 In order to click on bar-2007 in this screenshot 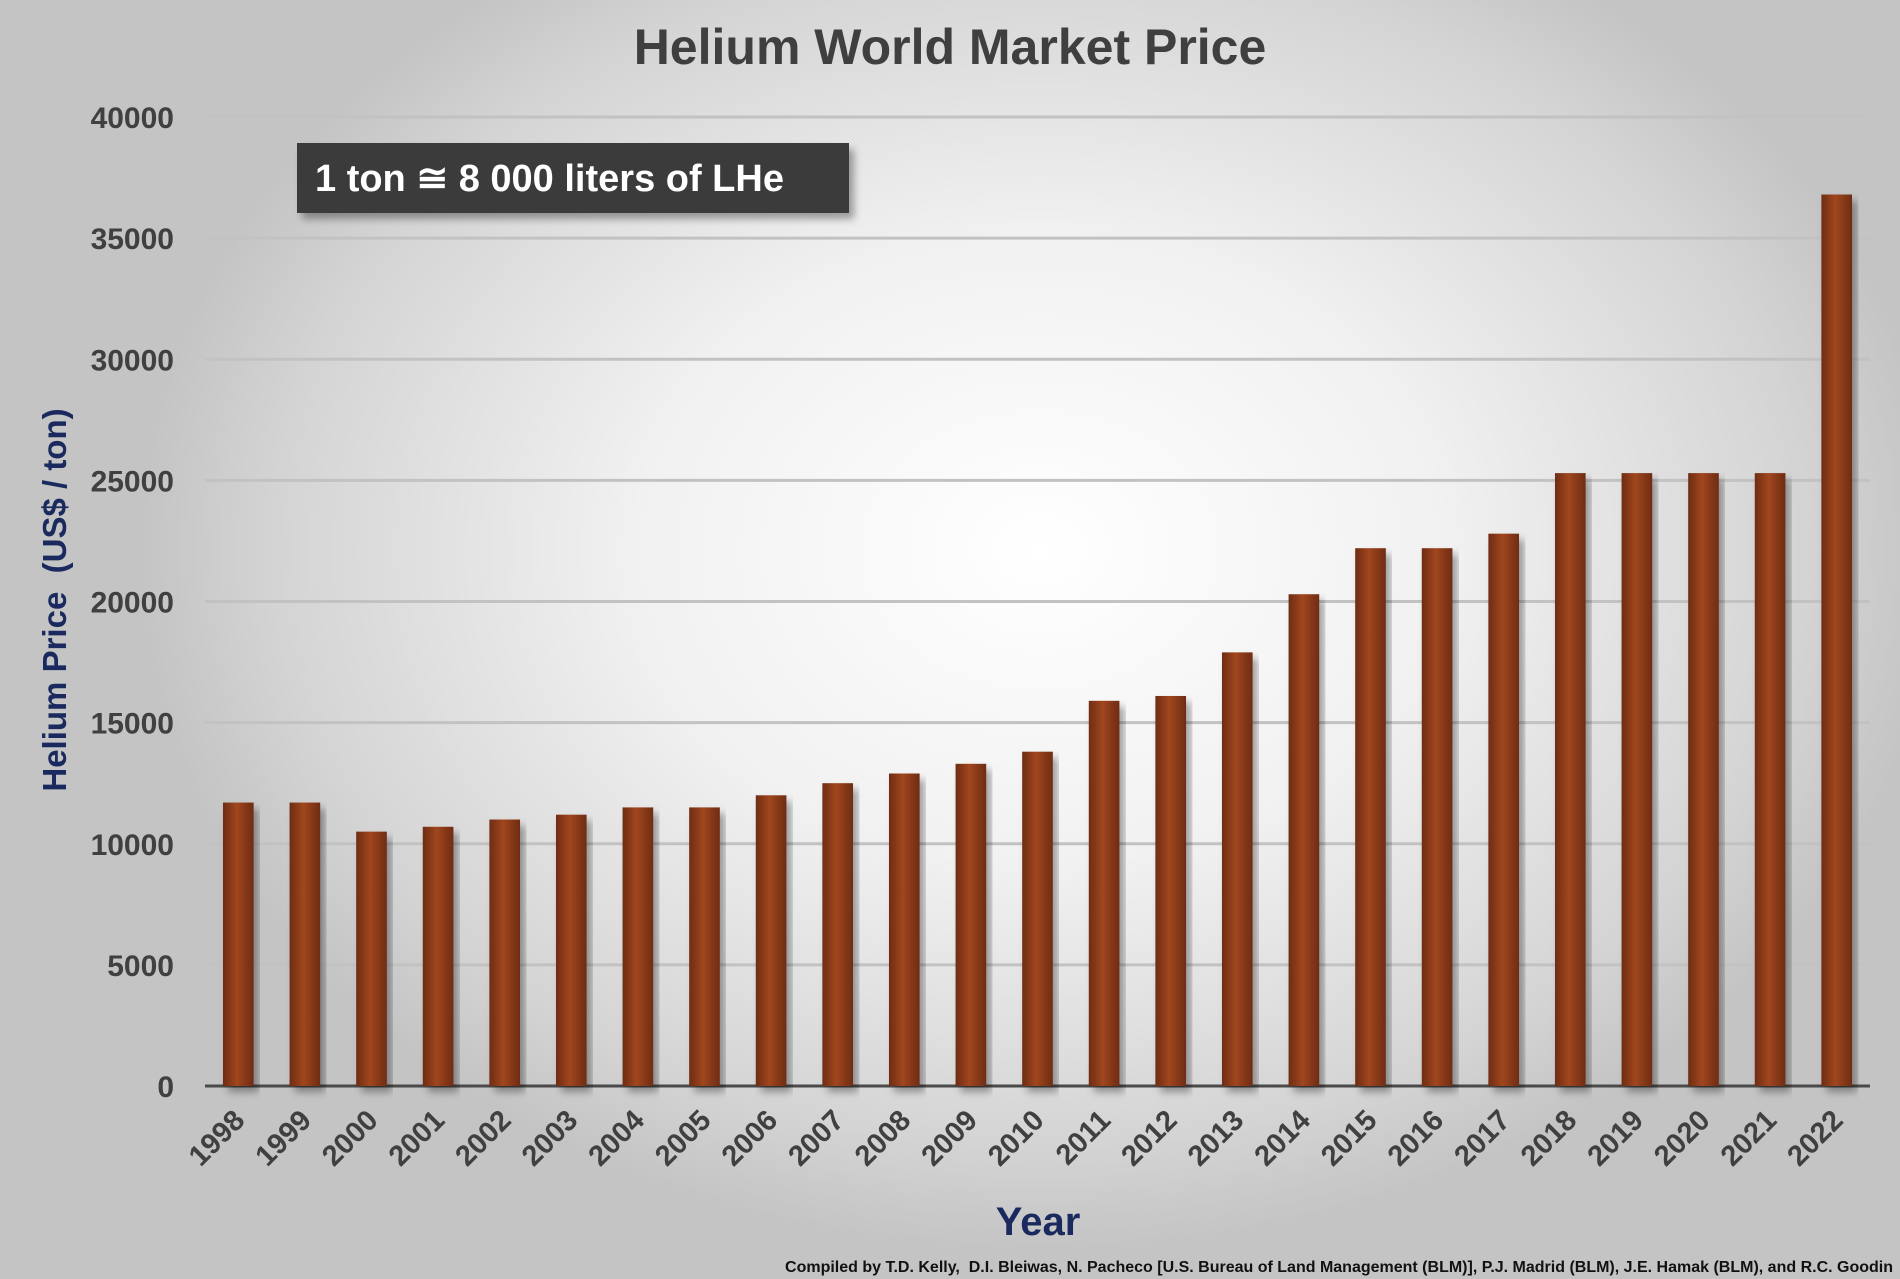, I will do `click(838, 934)`.